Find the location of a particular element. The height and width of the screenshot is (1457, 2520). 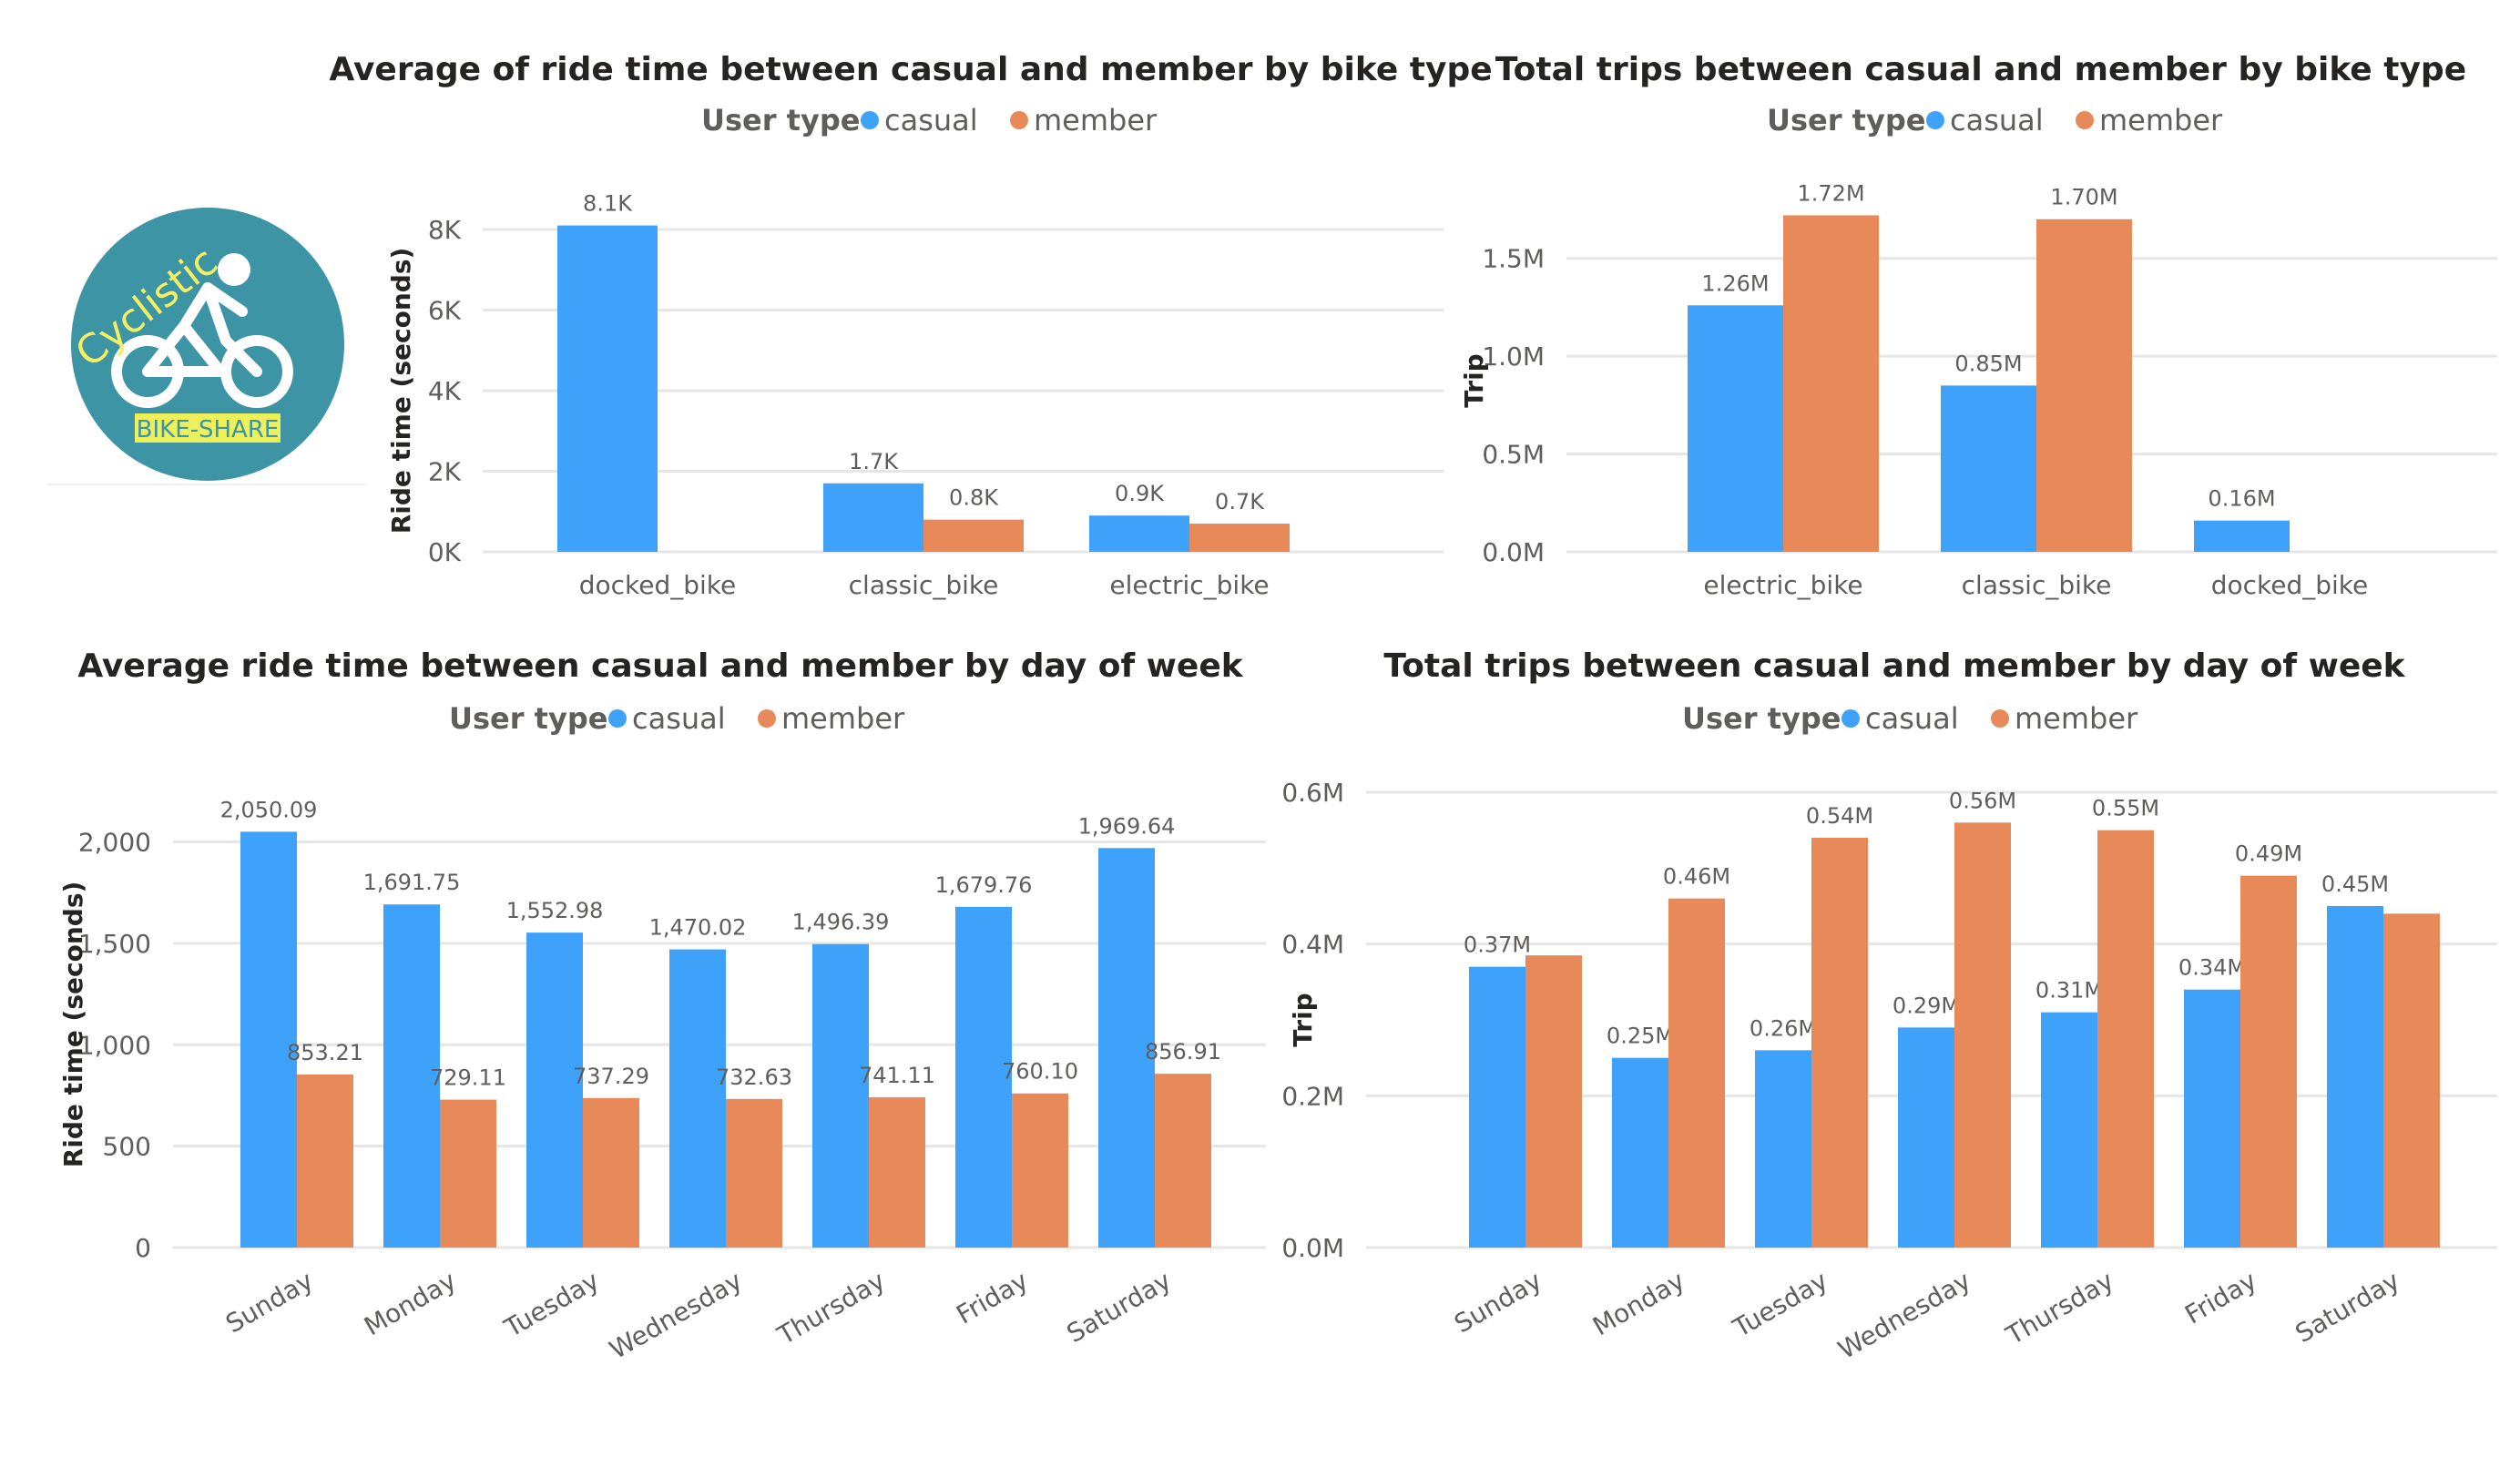

y-tick-label: 0.2M is located at coordinates (1312, 1096).